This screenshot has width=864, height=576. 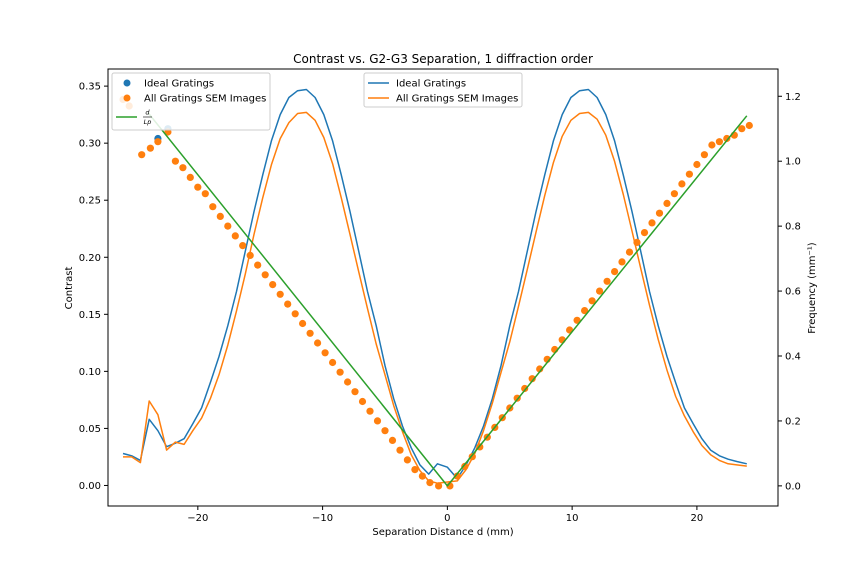 I want to click on legend-left-marker-sem, so click(x=127, y=98).